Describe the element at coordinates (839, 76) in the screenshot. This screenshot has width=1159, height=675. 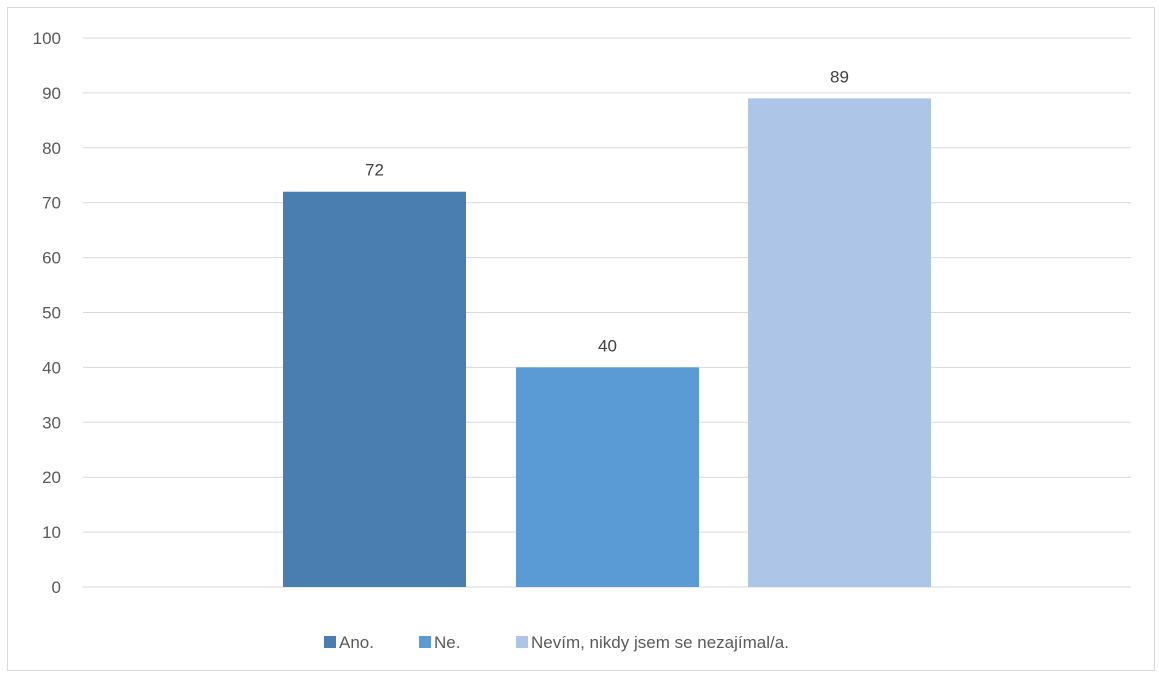
I see `data-label-3: 89` at that location.